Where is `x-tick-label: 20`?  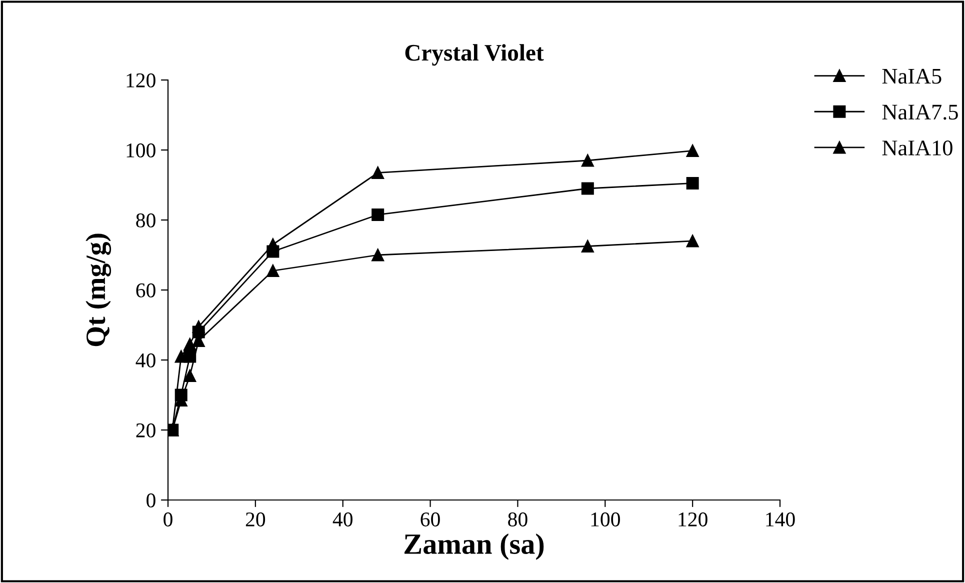 x-tick-label: 20 is located at coordinates (256, 519).